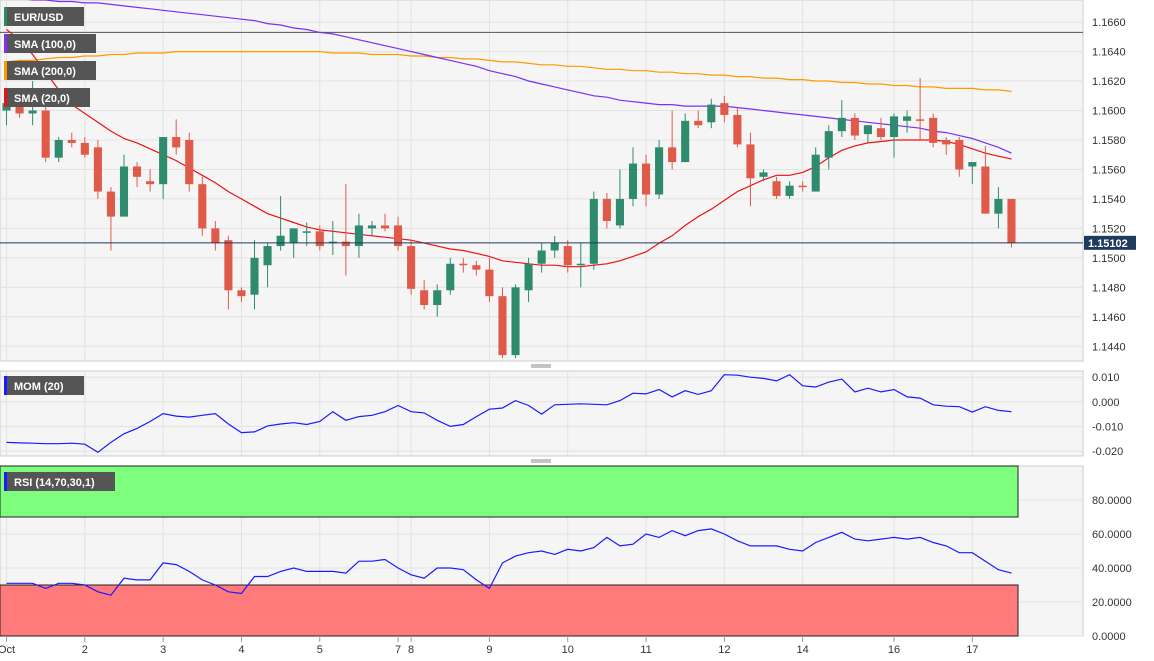  I want to click on current-price-bg, so click(1110, 242).